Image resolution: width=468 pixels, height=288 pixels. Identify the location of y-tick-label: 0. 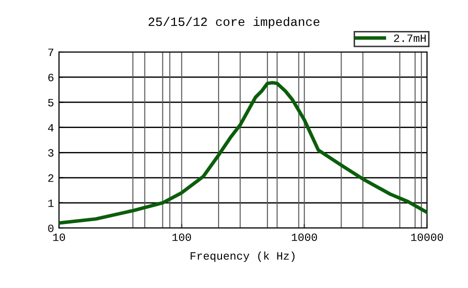
(51, 228).